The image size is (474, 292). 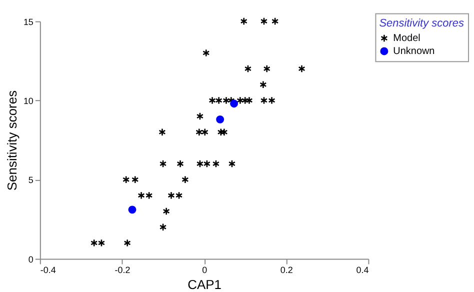 I want to click on y-tick-label: 15, so click(x=28, y=21).